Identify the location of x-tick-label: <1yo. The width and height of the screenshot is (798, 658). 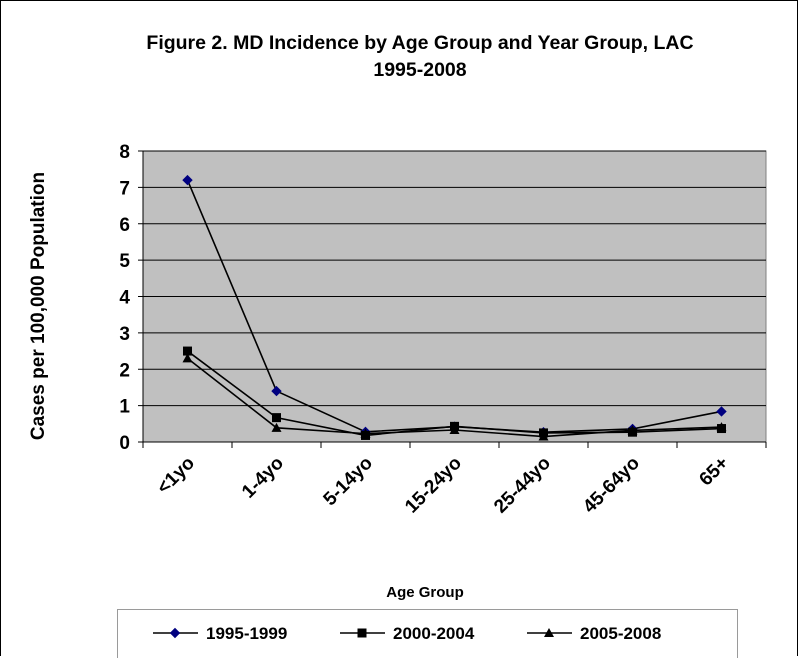
(176, 476).